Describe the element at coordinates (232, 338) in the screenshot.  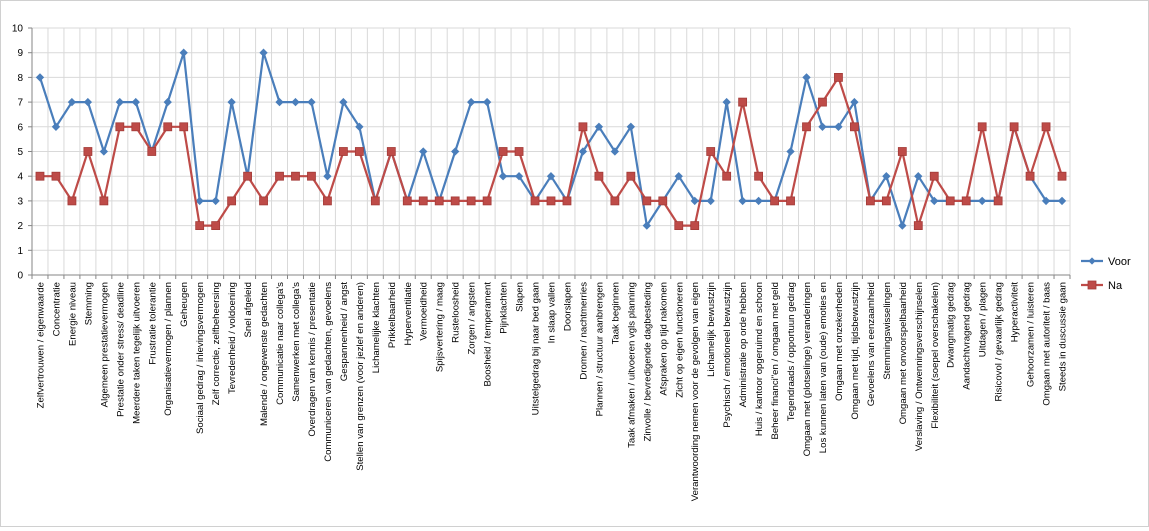
I see `x-tick-label: Tevredenheid / voldoening` at that location.